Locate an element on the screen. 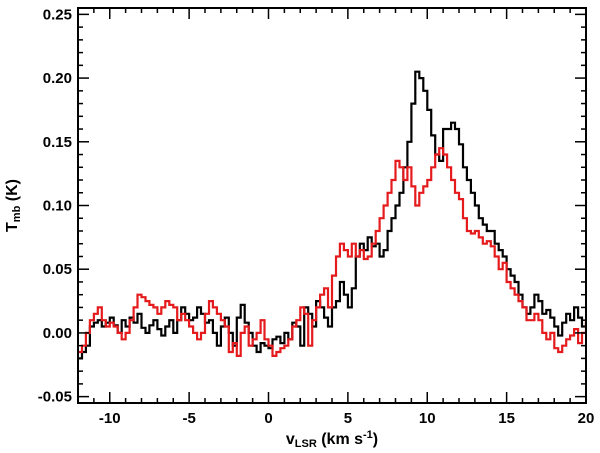 This screenshot has height=453, width=600. x-tick-label: -5 is located at coordinates (188, 418).